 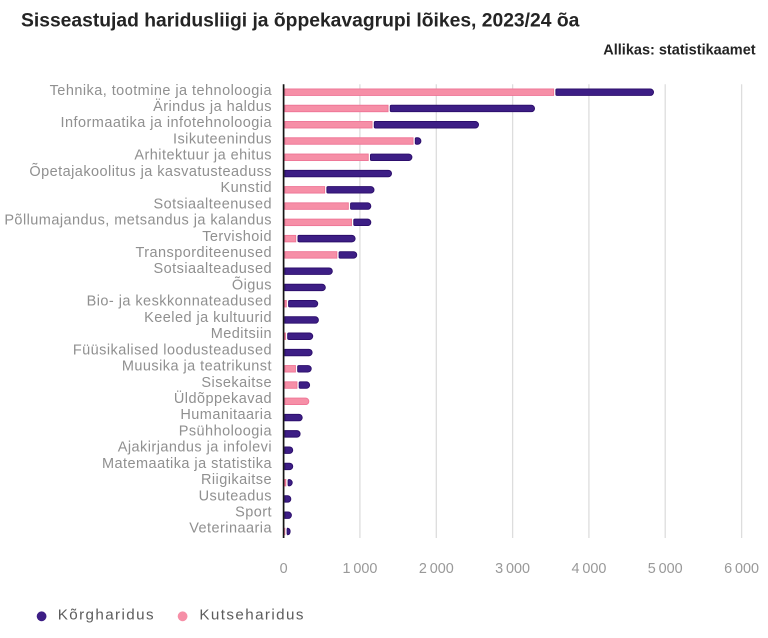 I want to click on svg-text: Meditsiin, so click(x=241, y=334).